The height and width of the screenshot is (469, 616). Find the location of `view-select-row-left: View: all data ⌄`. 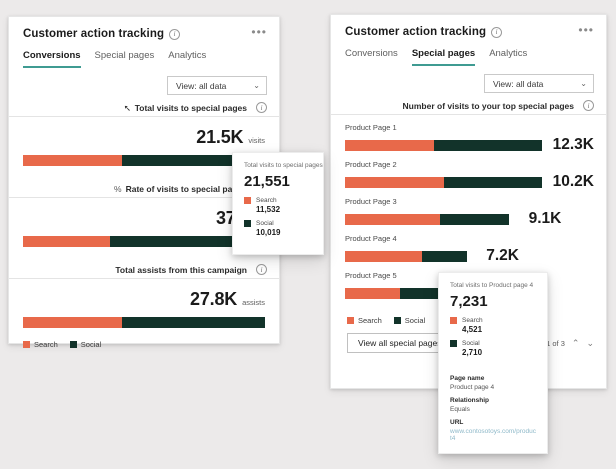

view-select-row-left: View: all data ⌄ is located at coordinates (144, 81).